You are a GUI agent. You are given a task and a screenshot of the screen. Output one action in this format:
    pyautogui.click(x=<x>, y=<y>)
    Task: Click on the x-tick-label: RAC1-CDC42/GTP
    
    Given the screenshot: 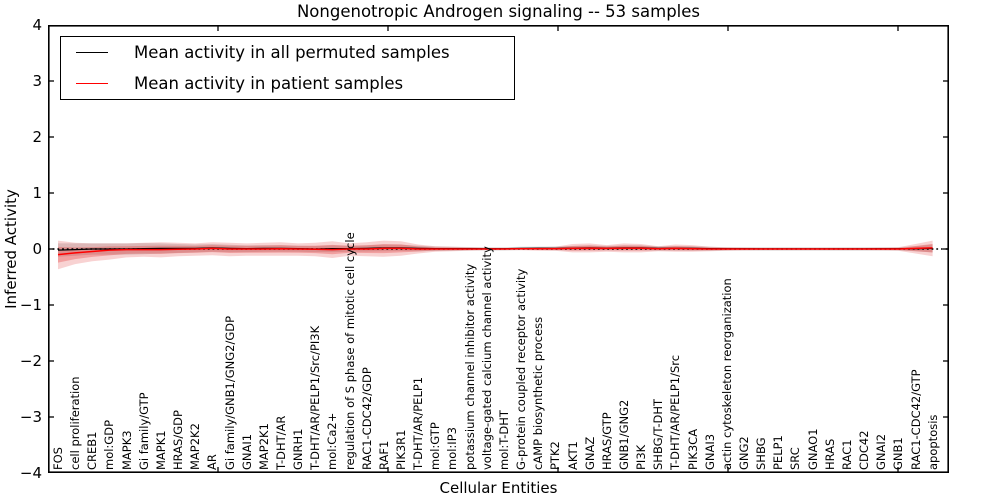 What is the action you would take?
    pyautogui.click(x=915, y=419)
    